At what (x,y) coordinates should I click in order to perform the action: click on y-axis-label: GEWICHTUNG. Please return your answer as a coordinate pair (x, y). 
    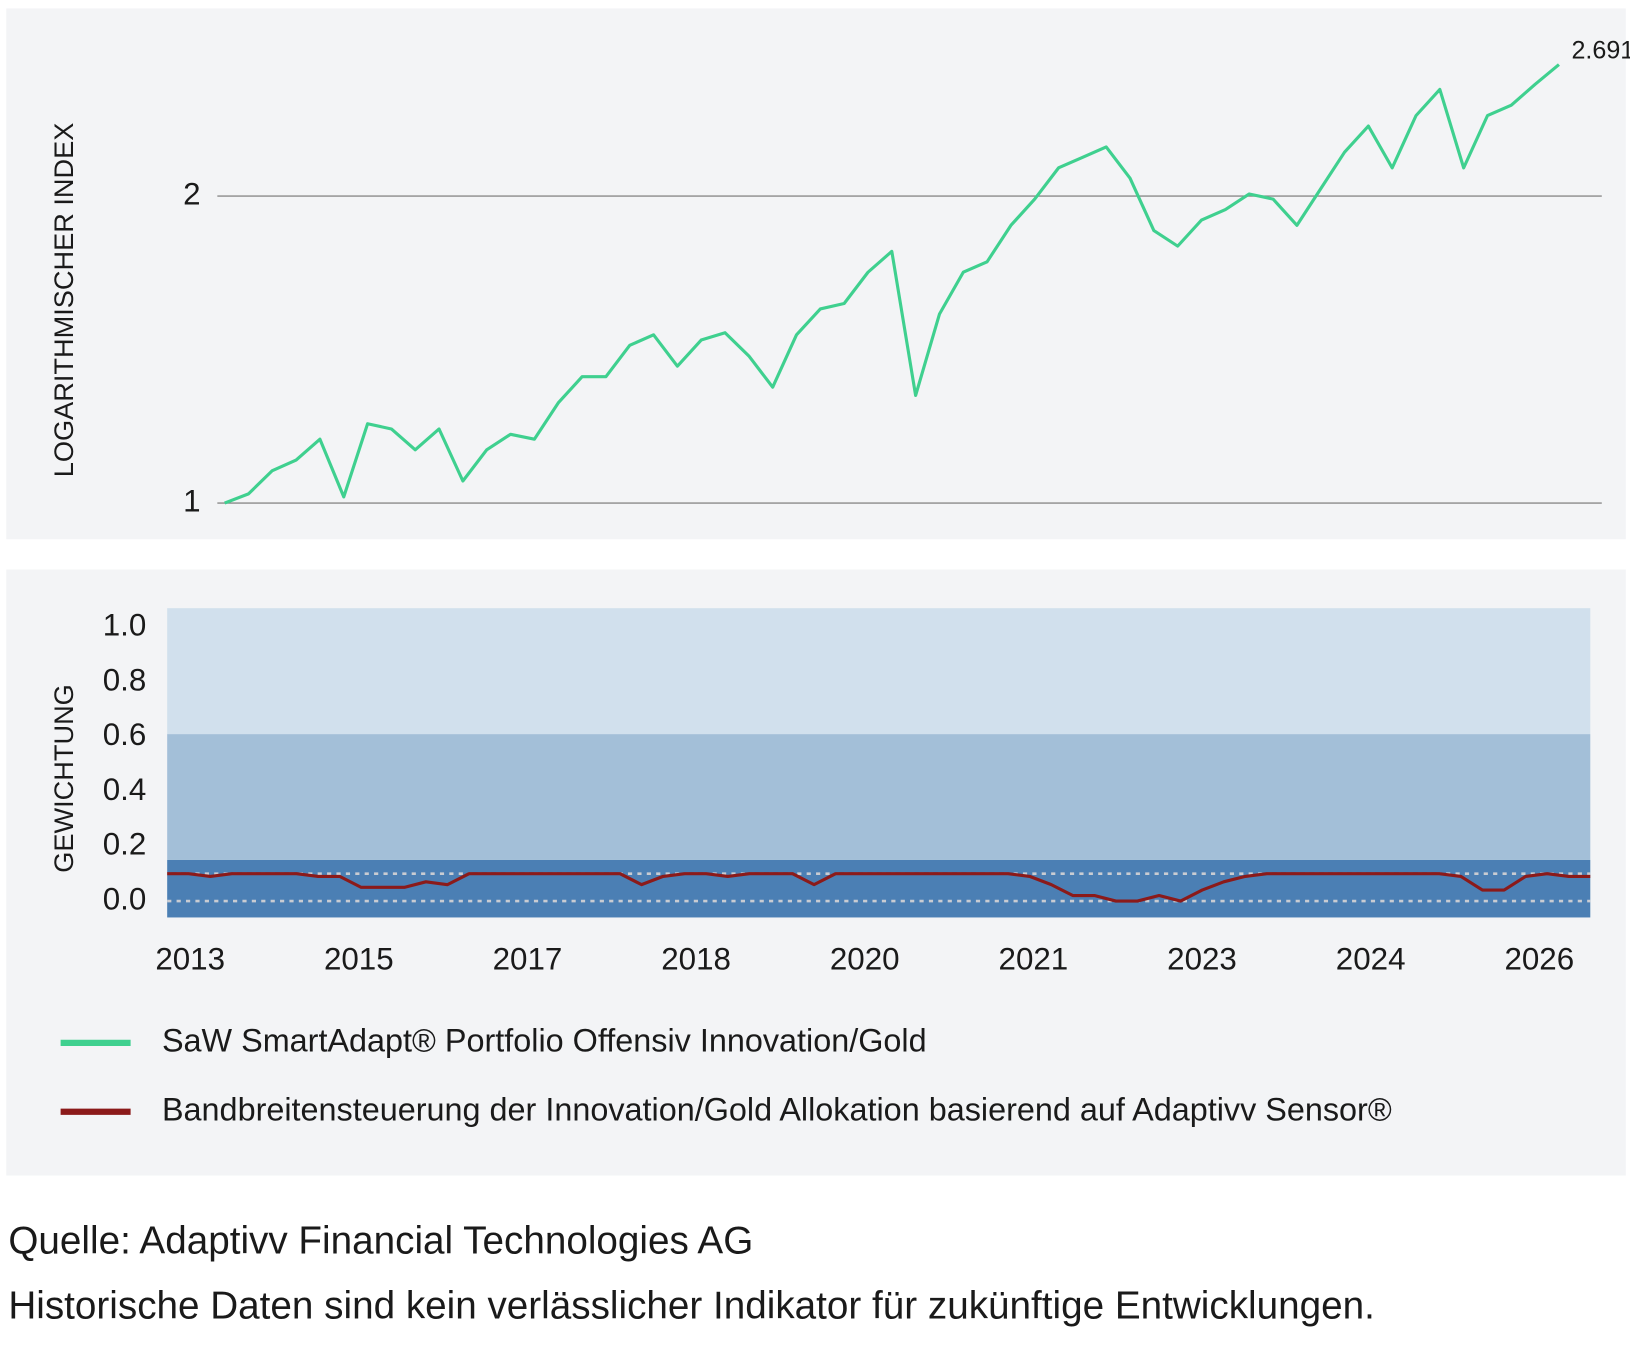
    Looking at the image, I should click on (63, 778).